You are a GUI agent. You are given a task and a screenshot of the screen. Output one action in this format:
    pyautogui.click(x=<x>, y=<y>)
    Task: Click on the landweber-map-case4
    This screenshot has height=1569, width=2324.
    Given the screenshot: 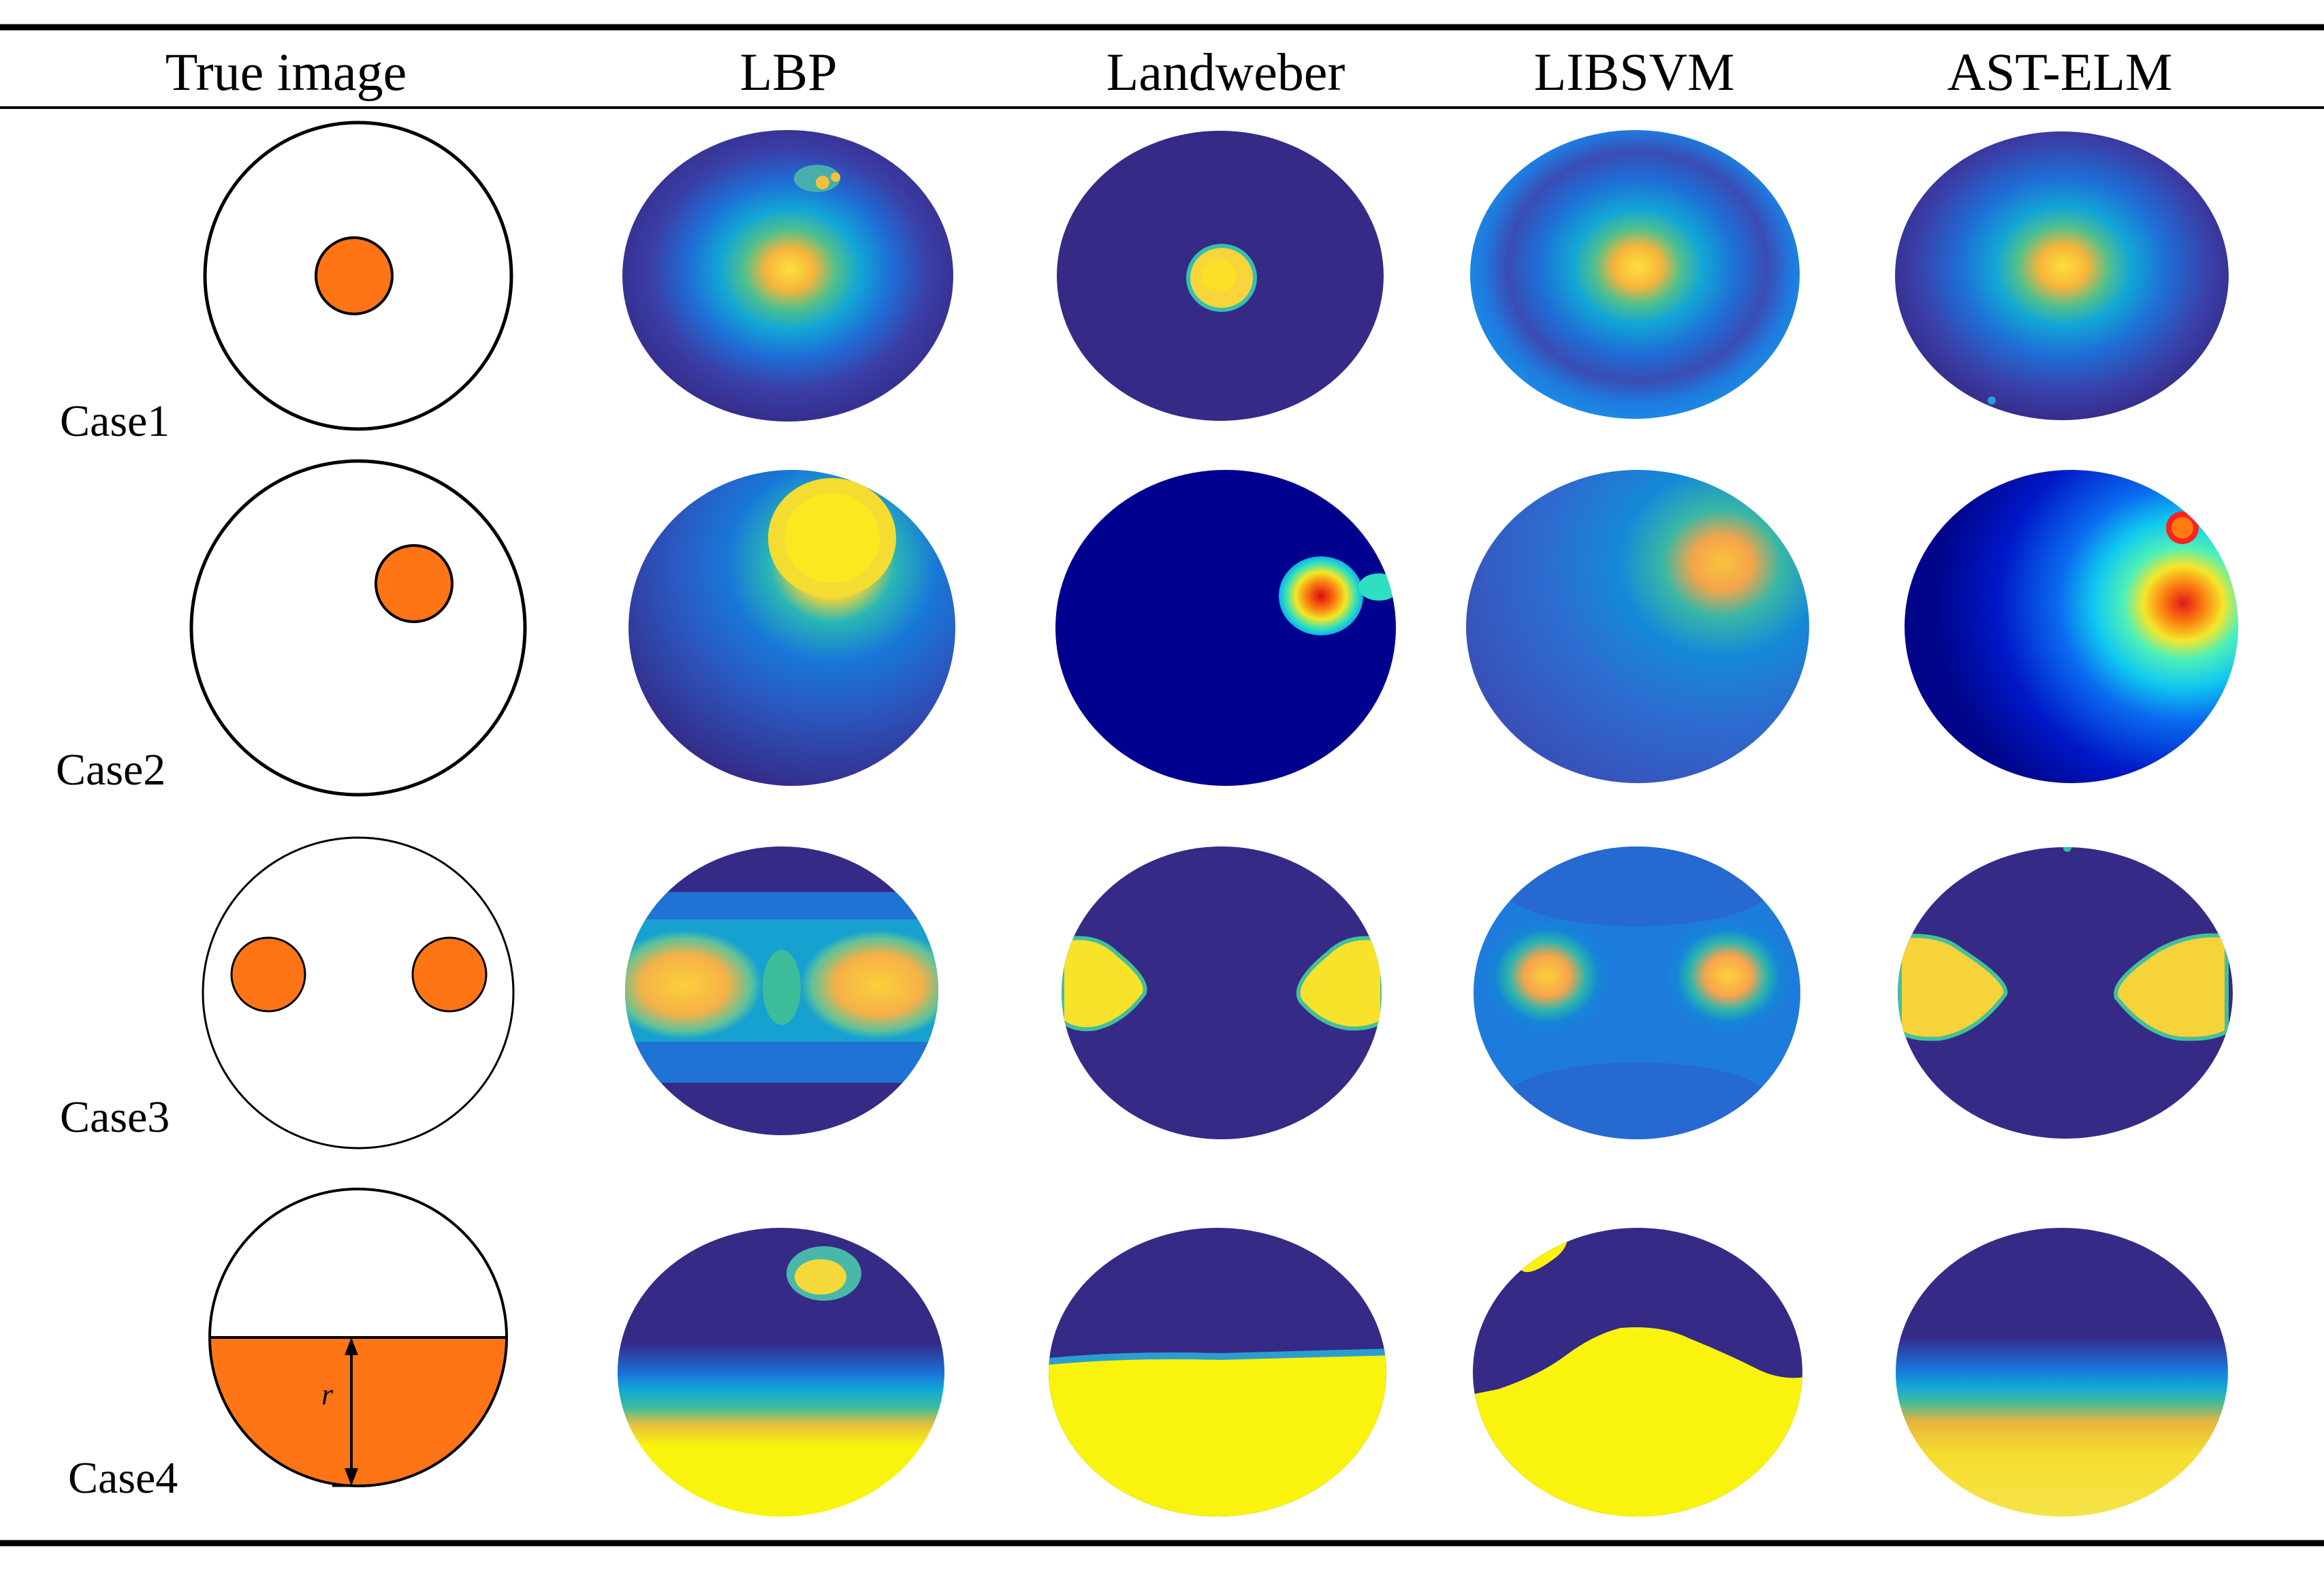 What is the action you would take?
    pyautogui.click(x=1217, y=1373)
    